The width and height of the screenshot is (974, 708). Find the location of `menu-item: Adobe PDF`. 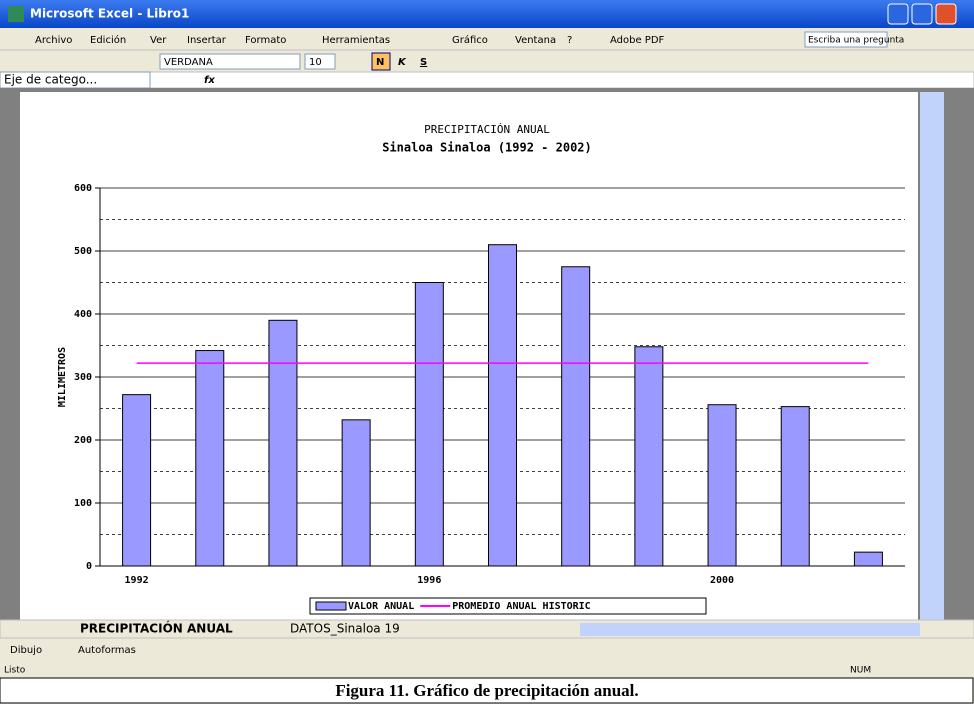

menu-item: Adobe PDF is located at coordinates (637, 40).